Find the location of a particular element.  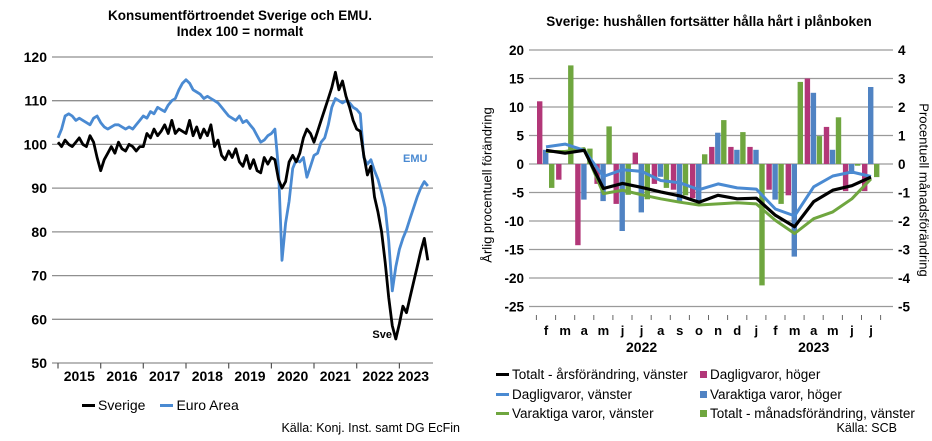

left-axis-tick-label: -5 is located at coordinates (518, 192).